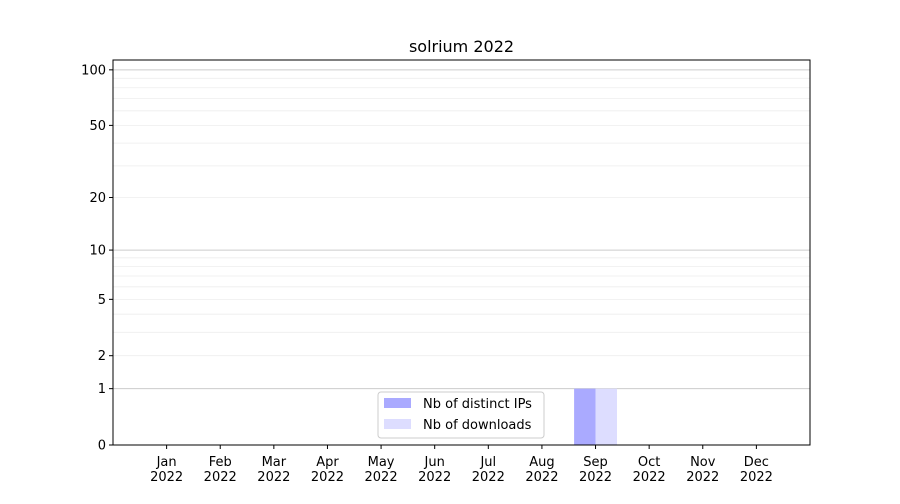  Describe the element at coordinates (102, 356) in the screenshot. I see `y-tick-label: 2` at that location.